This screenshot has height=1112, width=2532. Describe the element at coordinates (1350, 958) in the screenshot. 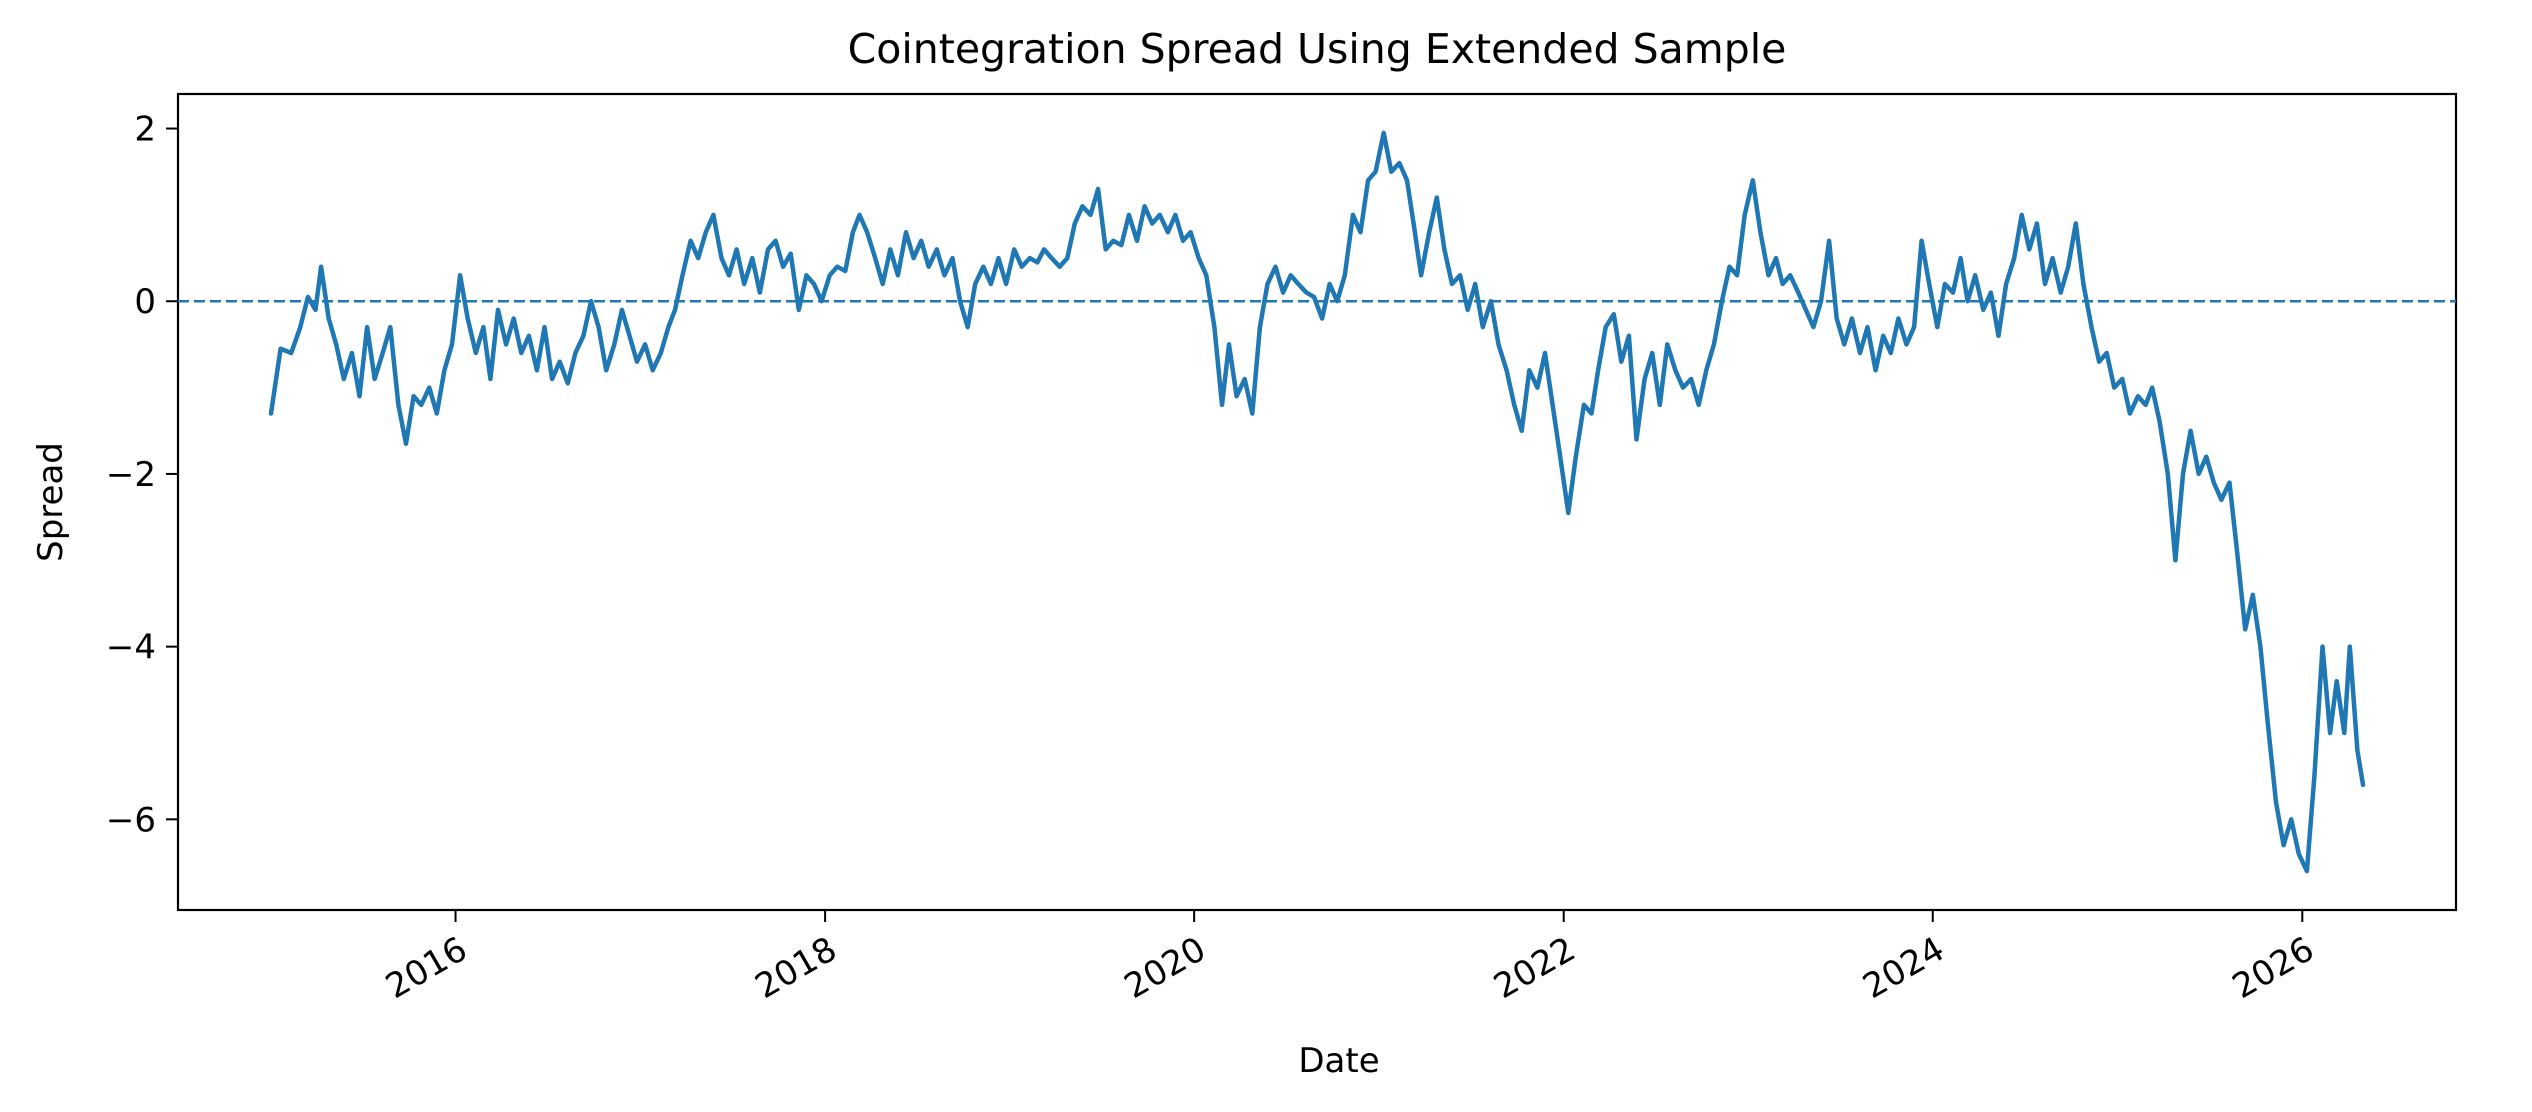

I see `x-axis-ticks: 2016 2018 2020 2022 2024 2026` at that location.